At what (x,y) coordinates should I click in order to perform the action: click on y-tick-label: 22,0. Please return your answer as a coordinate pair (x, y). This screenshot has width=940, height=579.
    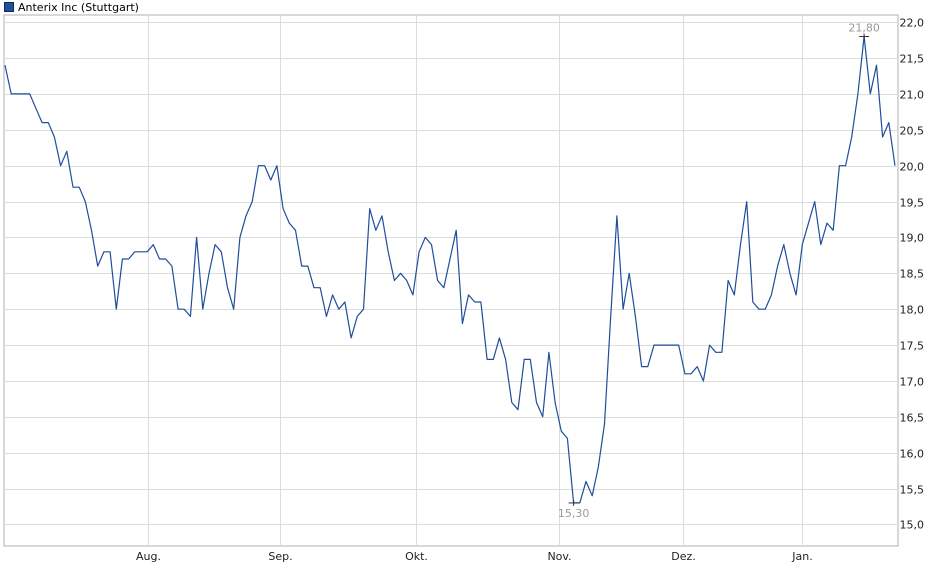
    Looking at the image, I should click on (912, 23).